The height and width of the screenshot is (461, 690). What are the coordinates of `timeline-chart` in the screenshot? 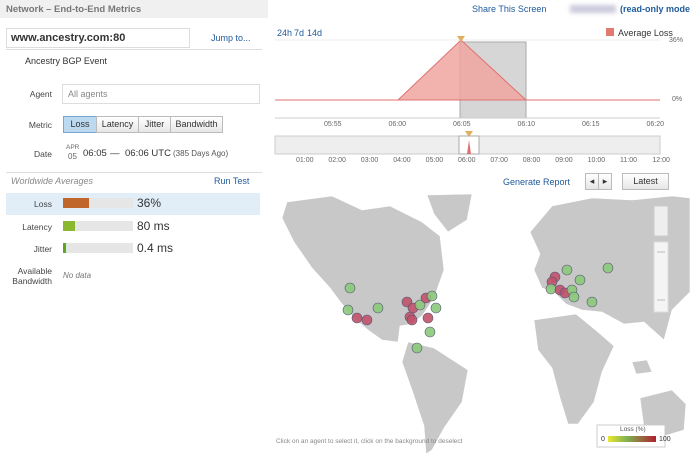 It's located at (467, 95).